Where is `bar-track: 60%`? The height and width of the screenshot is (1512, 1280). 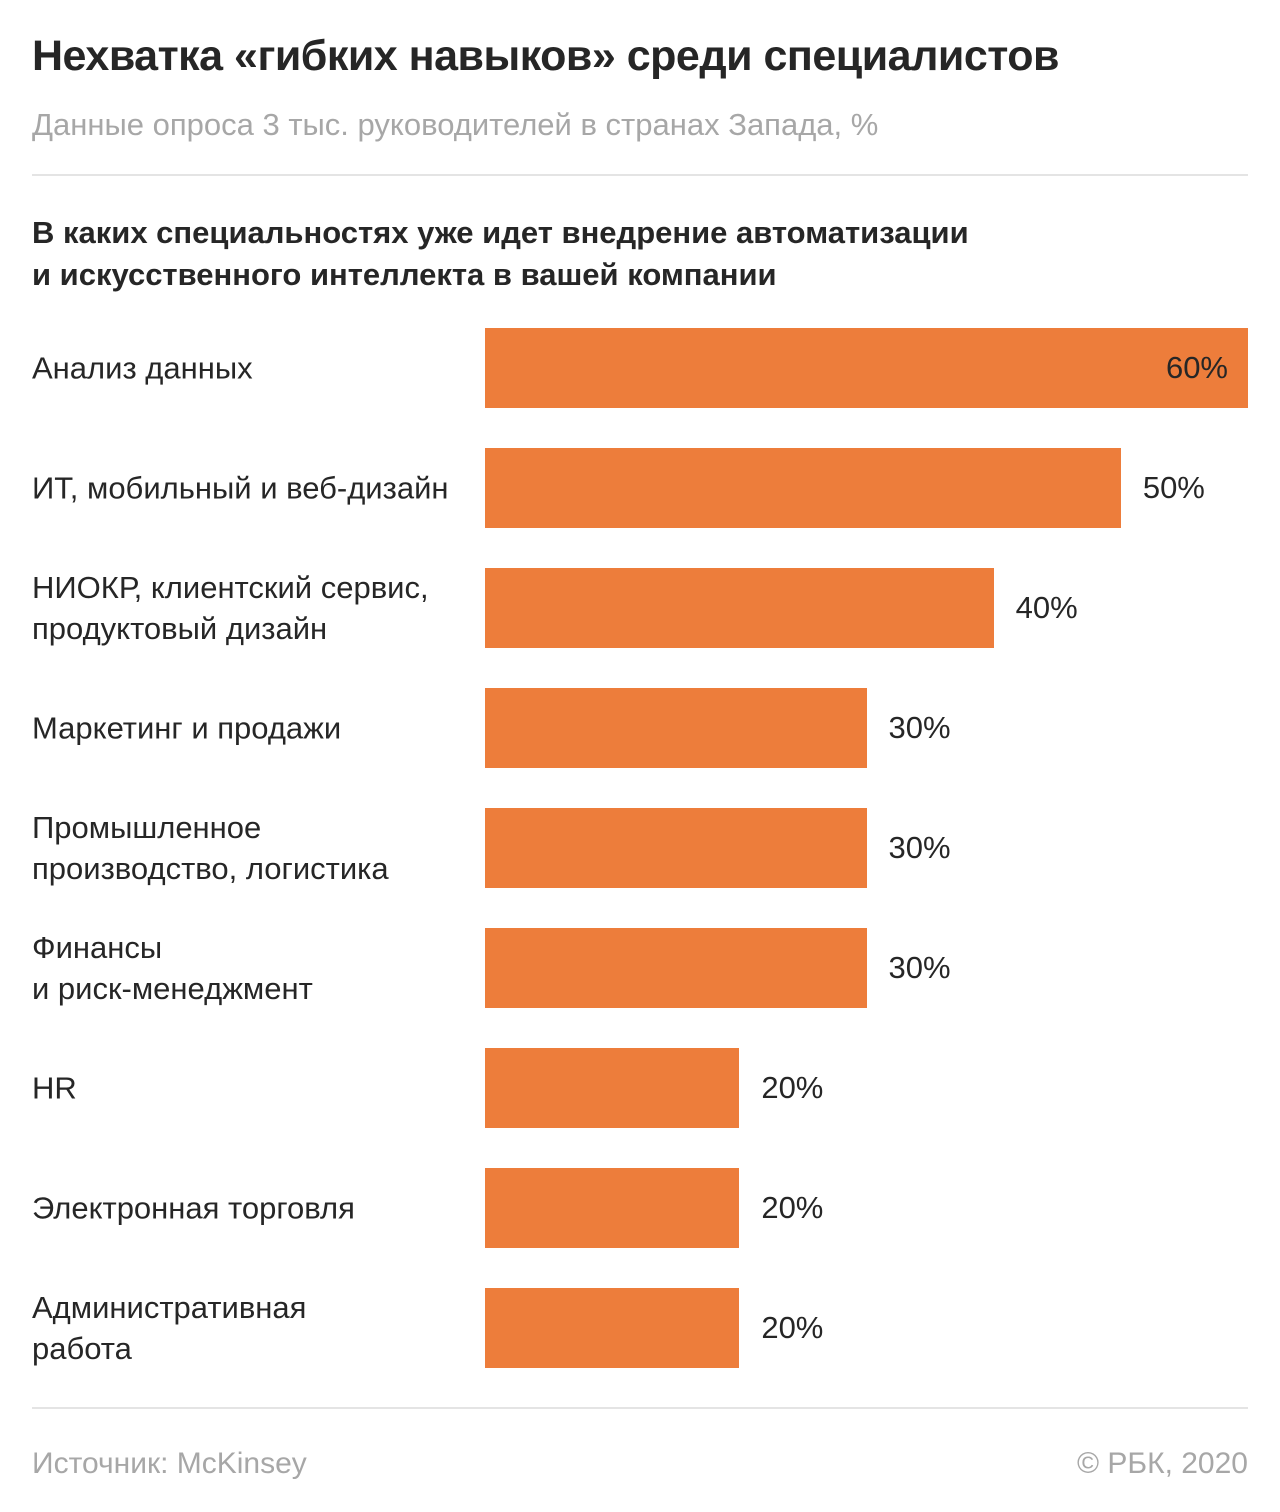 bar-track: 60% is located at coordinates (866, 368).